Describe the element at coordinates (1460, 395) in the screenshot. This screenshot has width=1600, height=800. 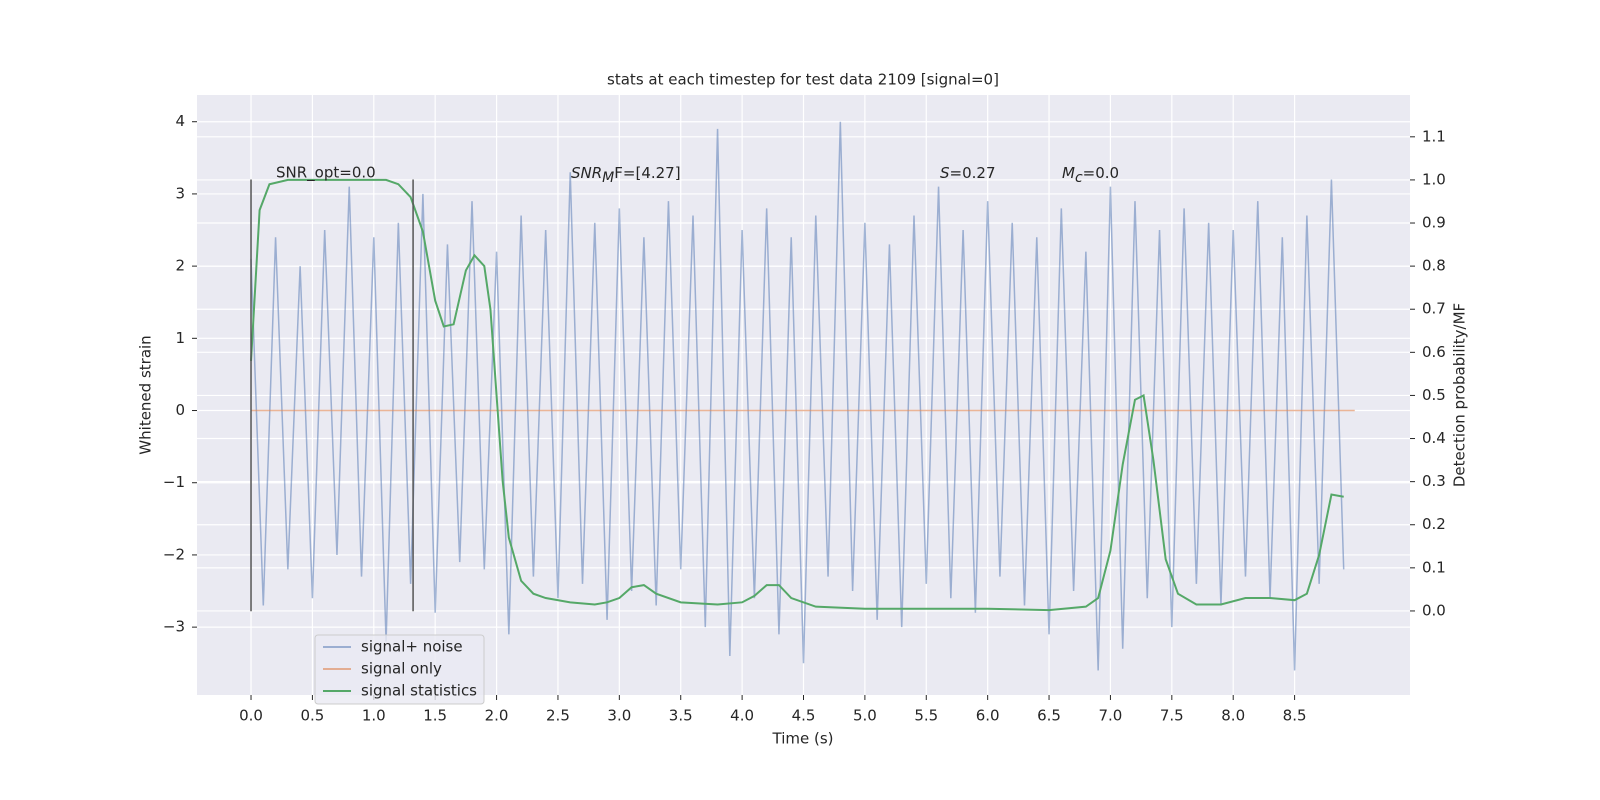
I see `y2-axis-label: Detection probability/MF` at that location.